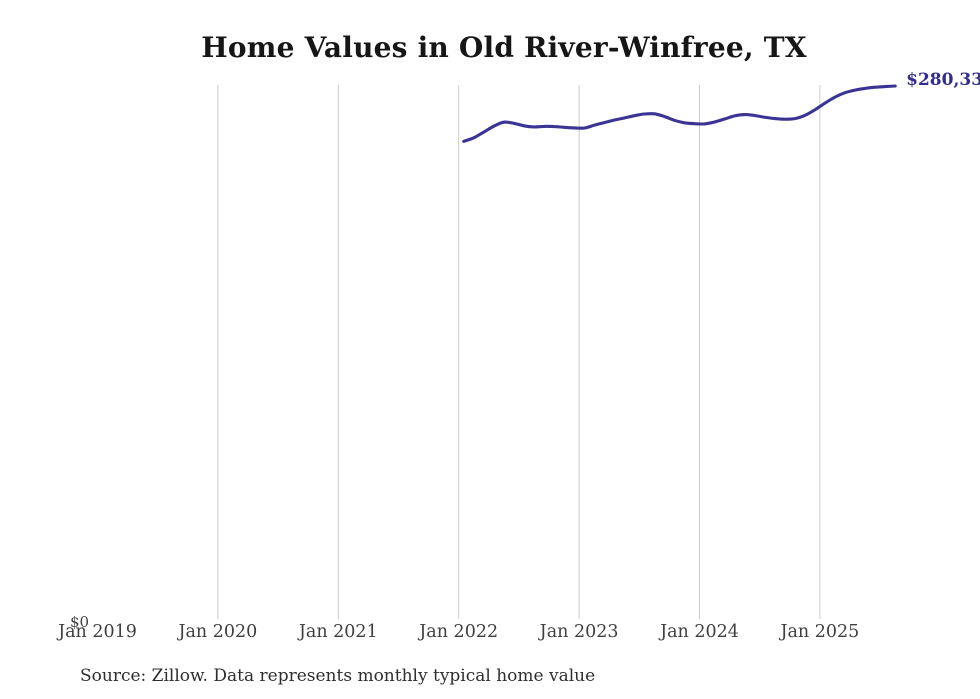 This screenshot has width=980, height=699. What do you see at coordinates (820, 632) in the screenshot?
I see `x-tick-label: Jan 2025` at bounding box center [820, 632].